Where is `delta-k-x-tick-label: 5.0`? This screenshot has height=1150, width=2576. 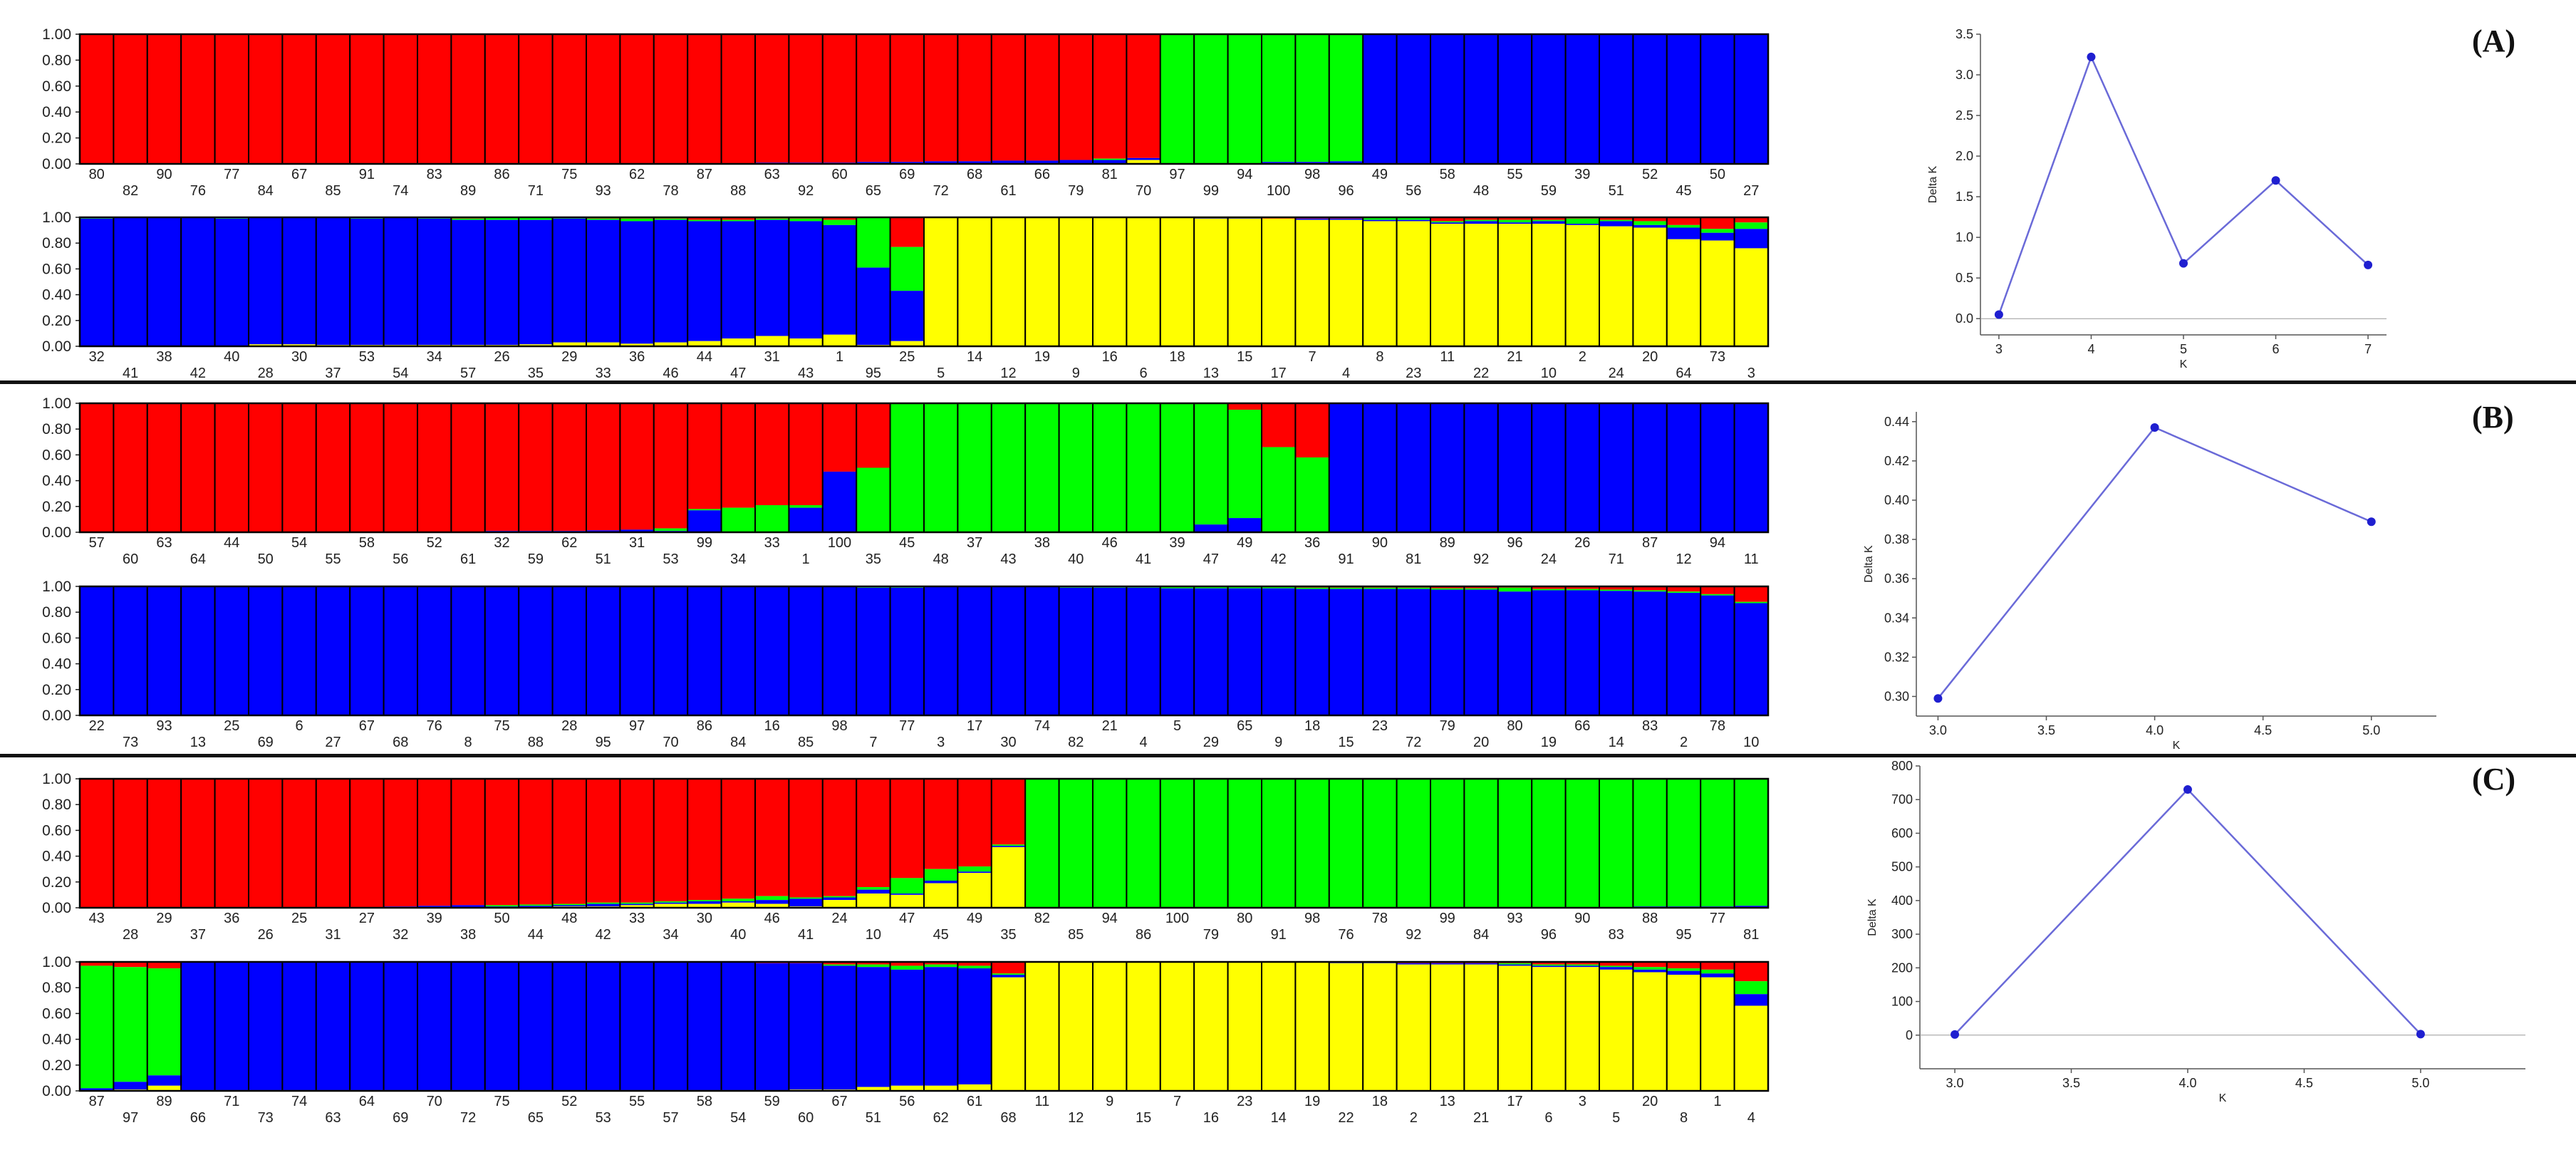 delta-k-x-tick-label: 5.0 is located at coordinates (2371, 730).